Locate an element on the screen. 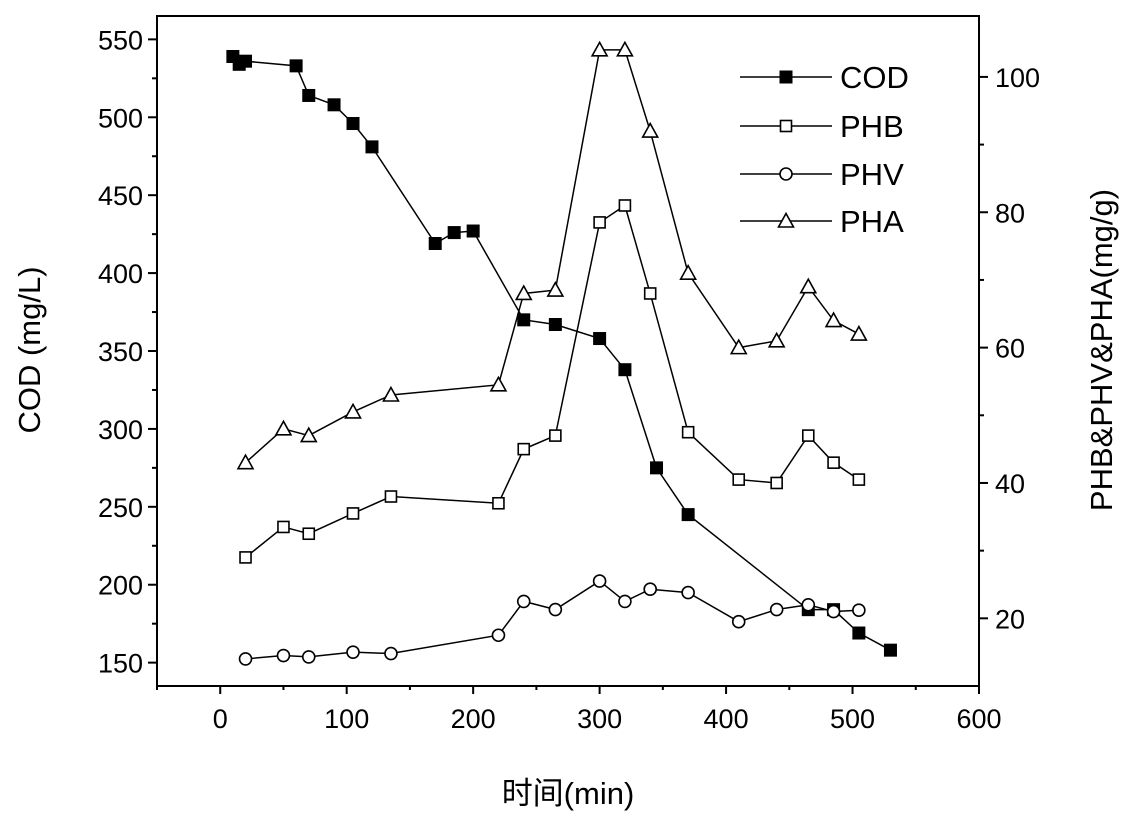 Image resolution: width=1132 pixels, height=830 pixels. legend-phv-symbol is located at coordinates (786, 174).